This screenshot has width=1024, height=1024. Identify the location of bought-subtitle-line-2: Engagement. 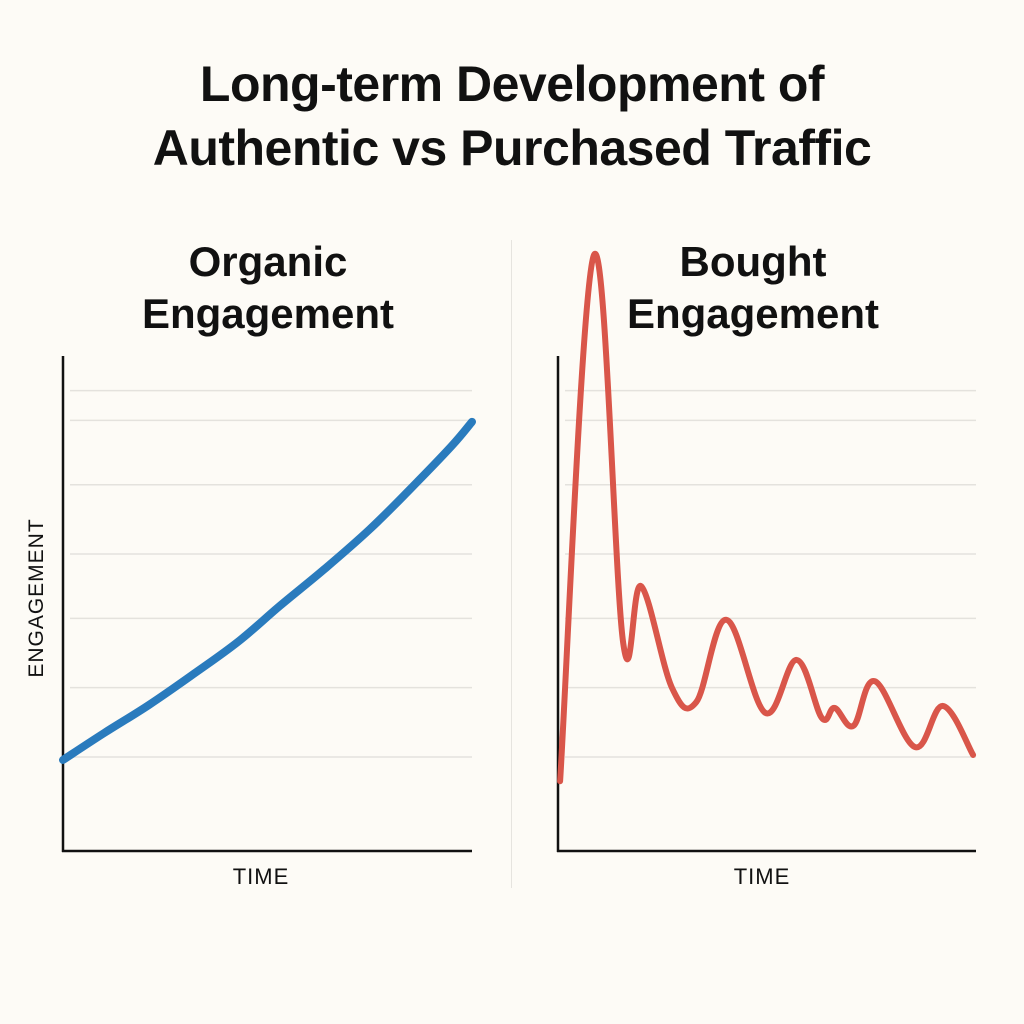
(753, 313).